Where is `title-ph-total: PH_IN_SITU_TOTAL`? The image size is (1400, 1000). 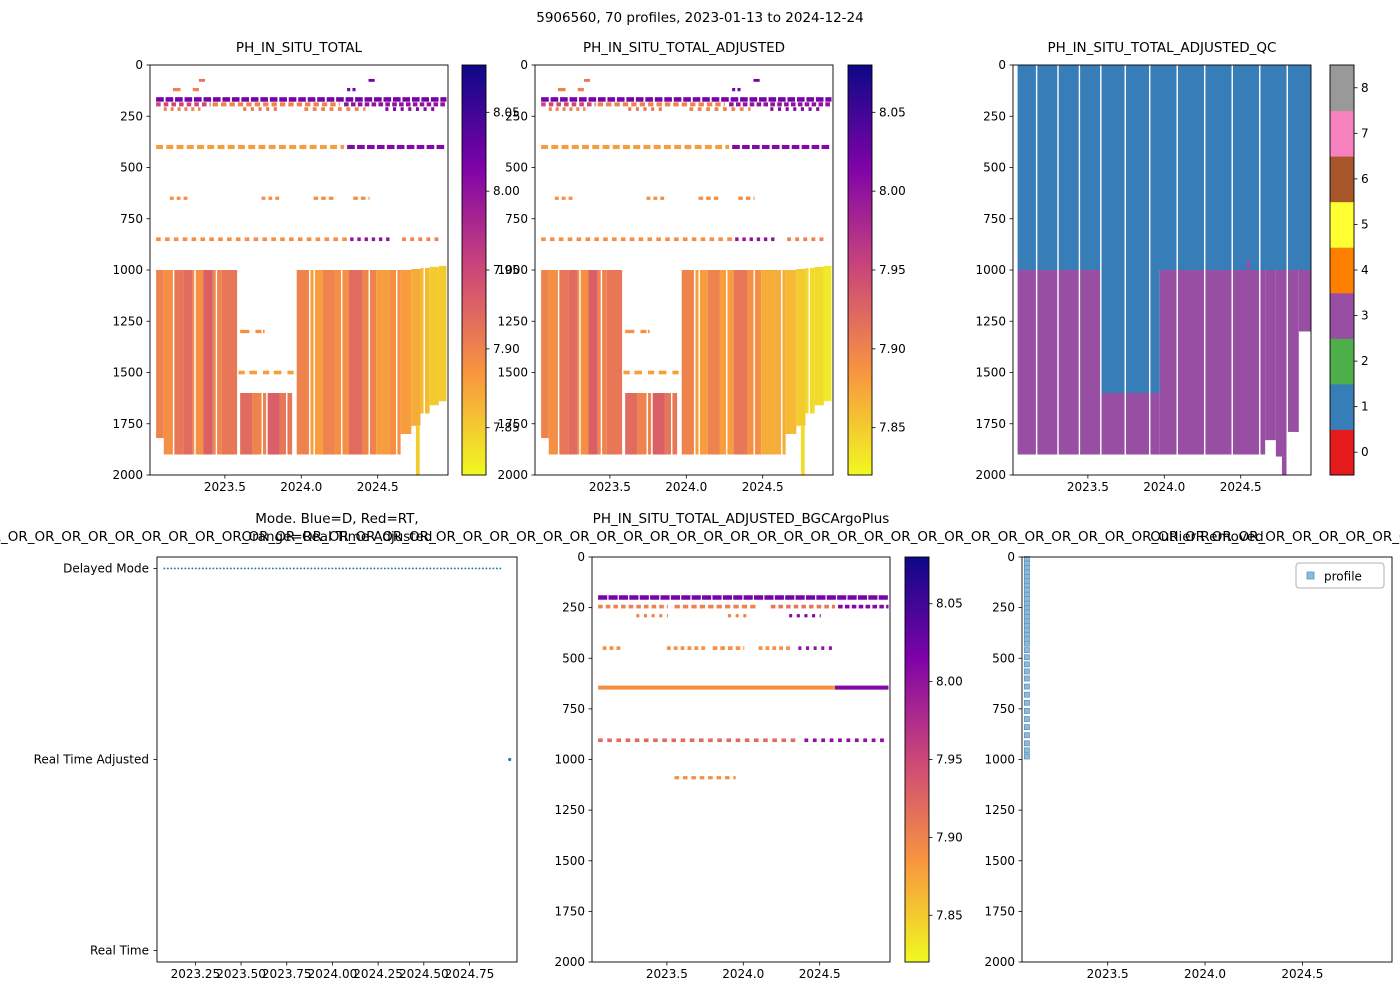 title-ph-total: PH_IN_SITU_TOTAL is located at coordinates (299, 48).